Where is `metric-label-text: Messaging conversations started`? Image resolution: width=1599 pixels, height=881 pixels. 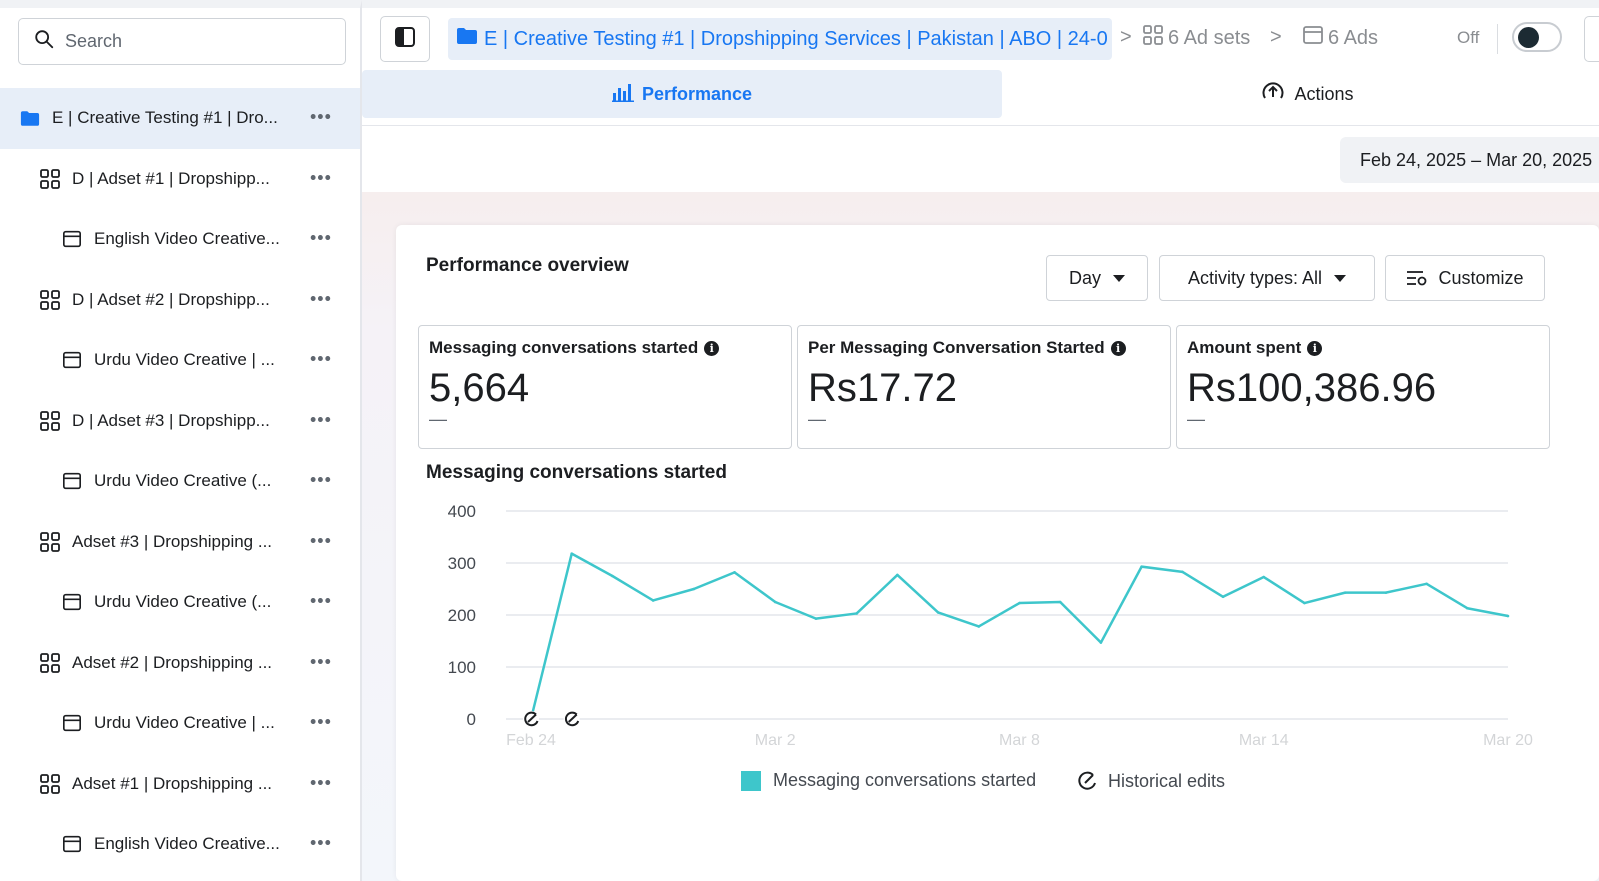 metric-label-text: Messaging conversations started is located at coordinates (564, 347).